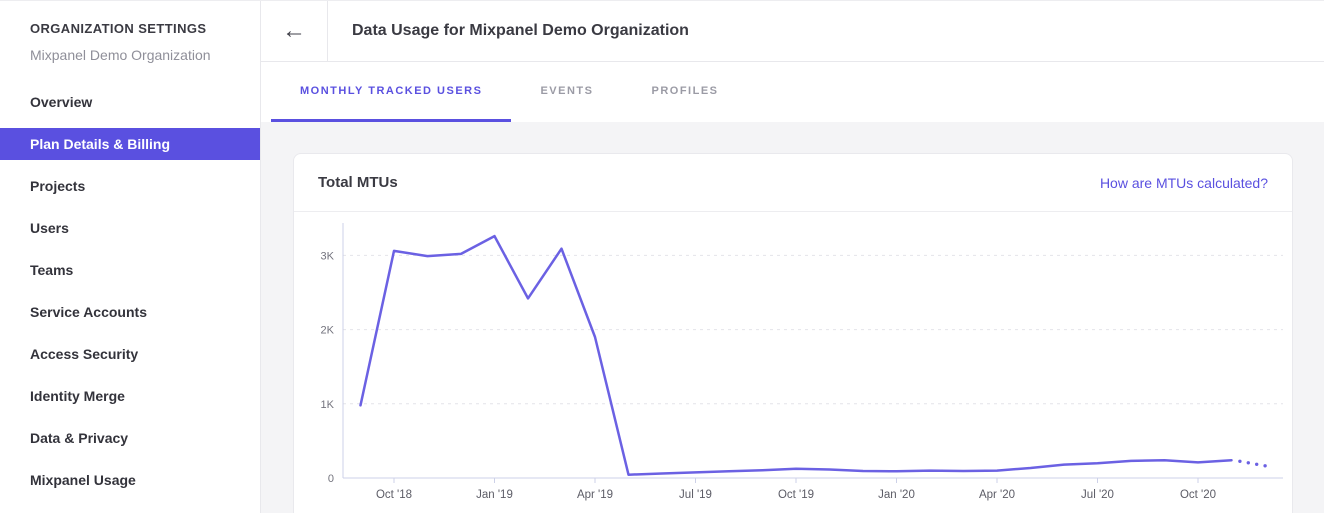 This screenshot has width=1324, height=513. Describe the element at coordinates (83, 480) in the screenshot. I see `sidebar-item-label: Mixpanel Usage` at that location.